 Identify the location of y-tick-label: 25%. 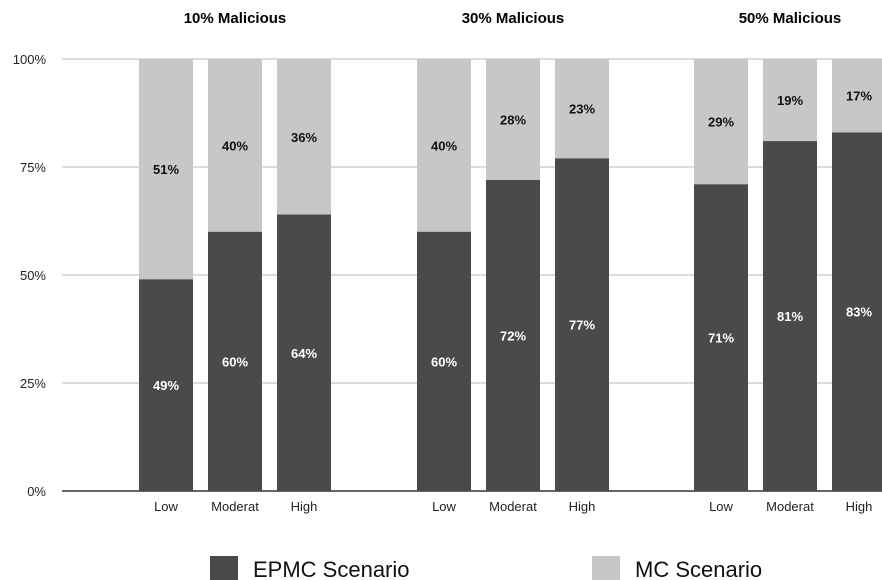
(33, 383).